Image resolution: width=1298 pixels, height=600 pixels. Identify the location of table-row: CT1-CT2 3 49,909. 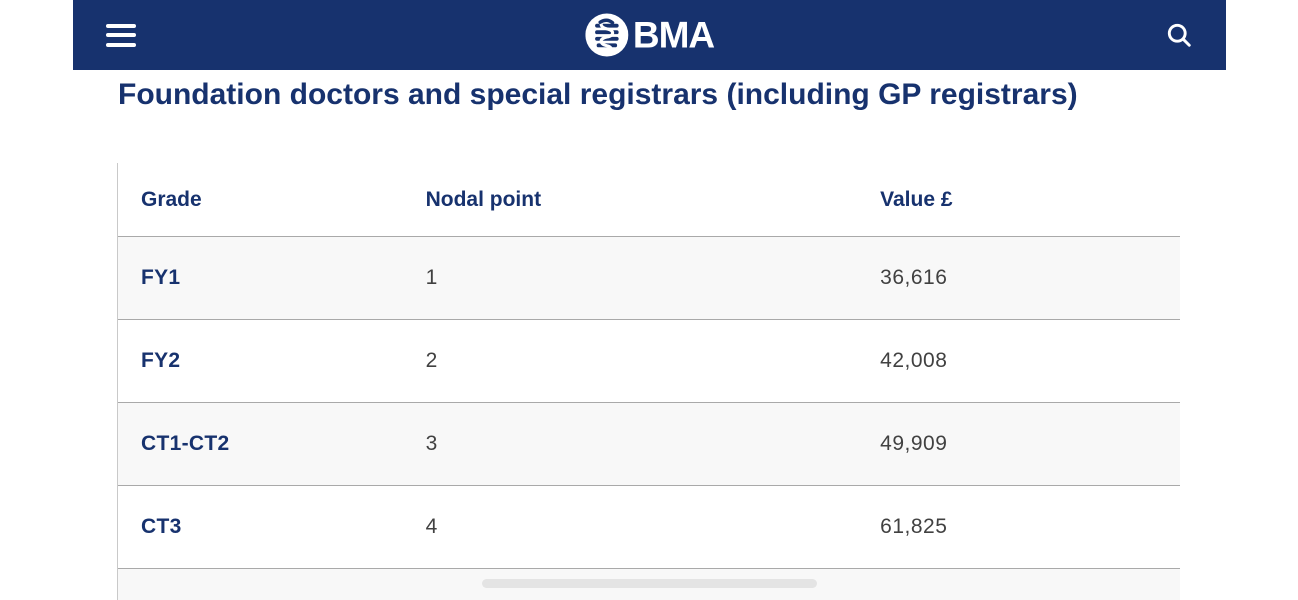
(649, 444).